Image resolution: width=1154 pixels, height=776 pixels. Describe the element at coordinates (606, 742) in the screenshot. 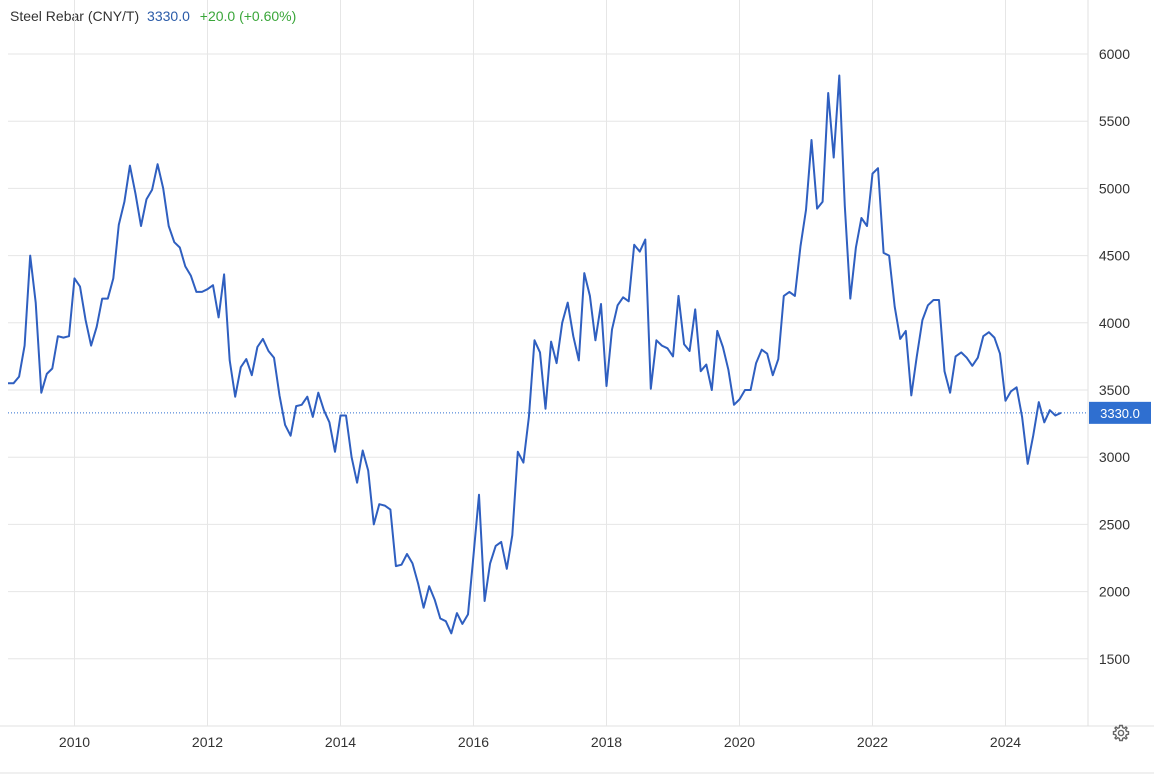

I see `x-tick-label: 2018` at that location.